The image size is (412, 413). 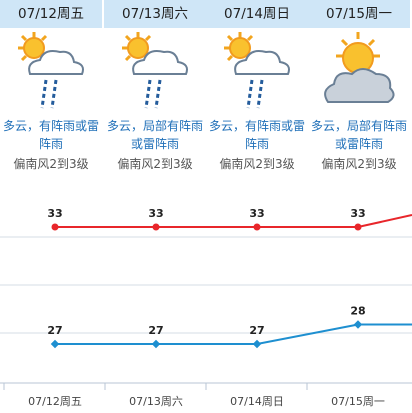 I want to click on day-card: 07/12周五 多云，有阵雨或雷阵雨 偏南风2到3级, so click(x=51, y=95).